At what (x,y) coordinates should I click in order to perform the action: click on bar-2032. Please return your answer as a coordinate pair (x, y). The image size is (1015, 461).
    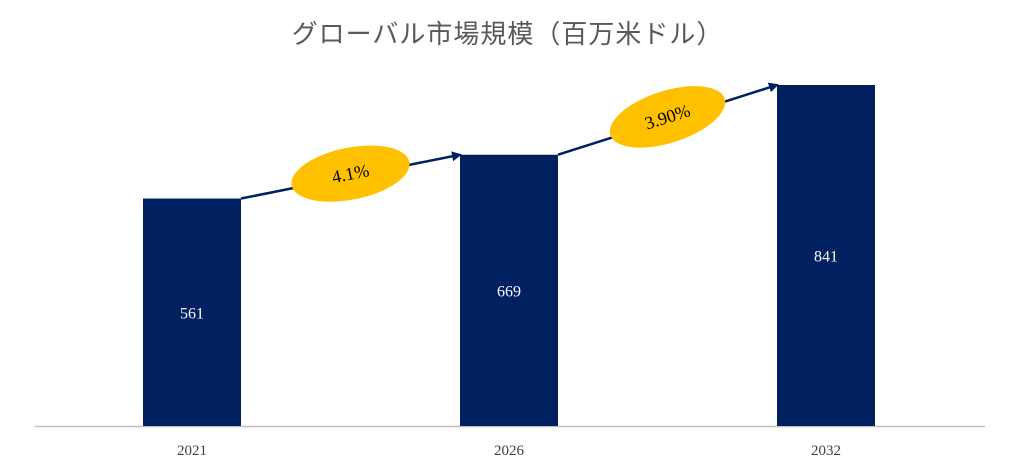
    Looking at the image, I should click on (826, 255).